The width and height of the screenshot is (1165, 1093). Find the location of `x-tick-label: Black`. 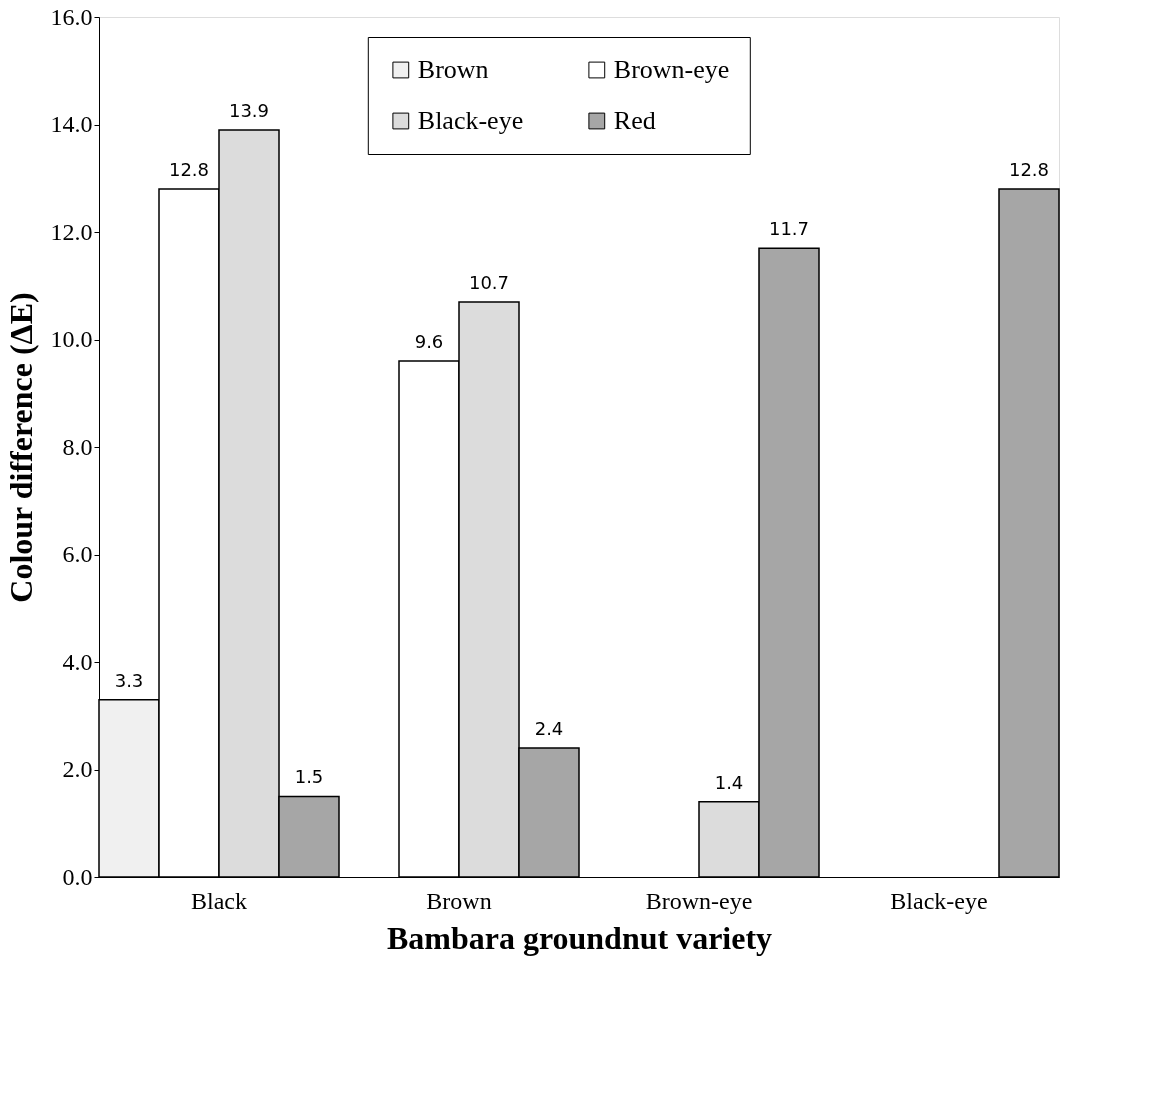

x-tick-label: Black is located at coordinates (219, 900).